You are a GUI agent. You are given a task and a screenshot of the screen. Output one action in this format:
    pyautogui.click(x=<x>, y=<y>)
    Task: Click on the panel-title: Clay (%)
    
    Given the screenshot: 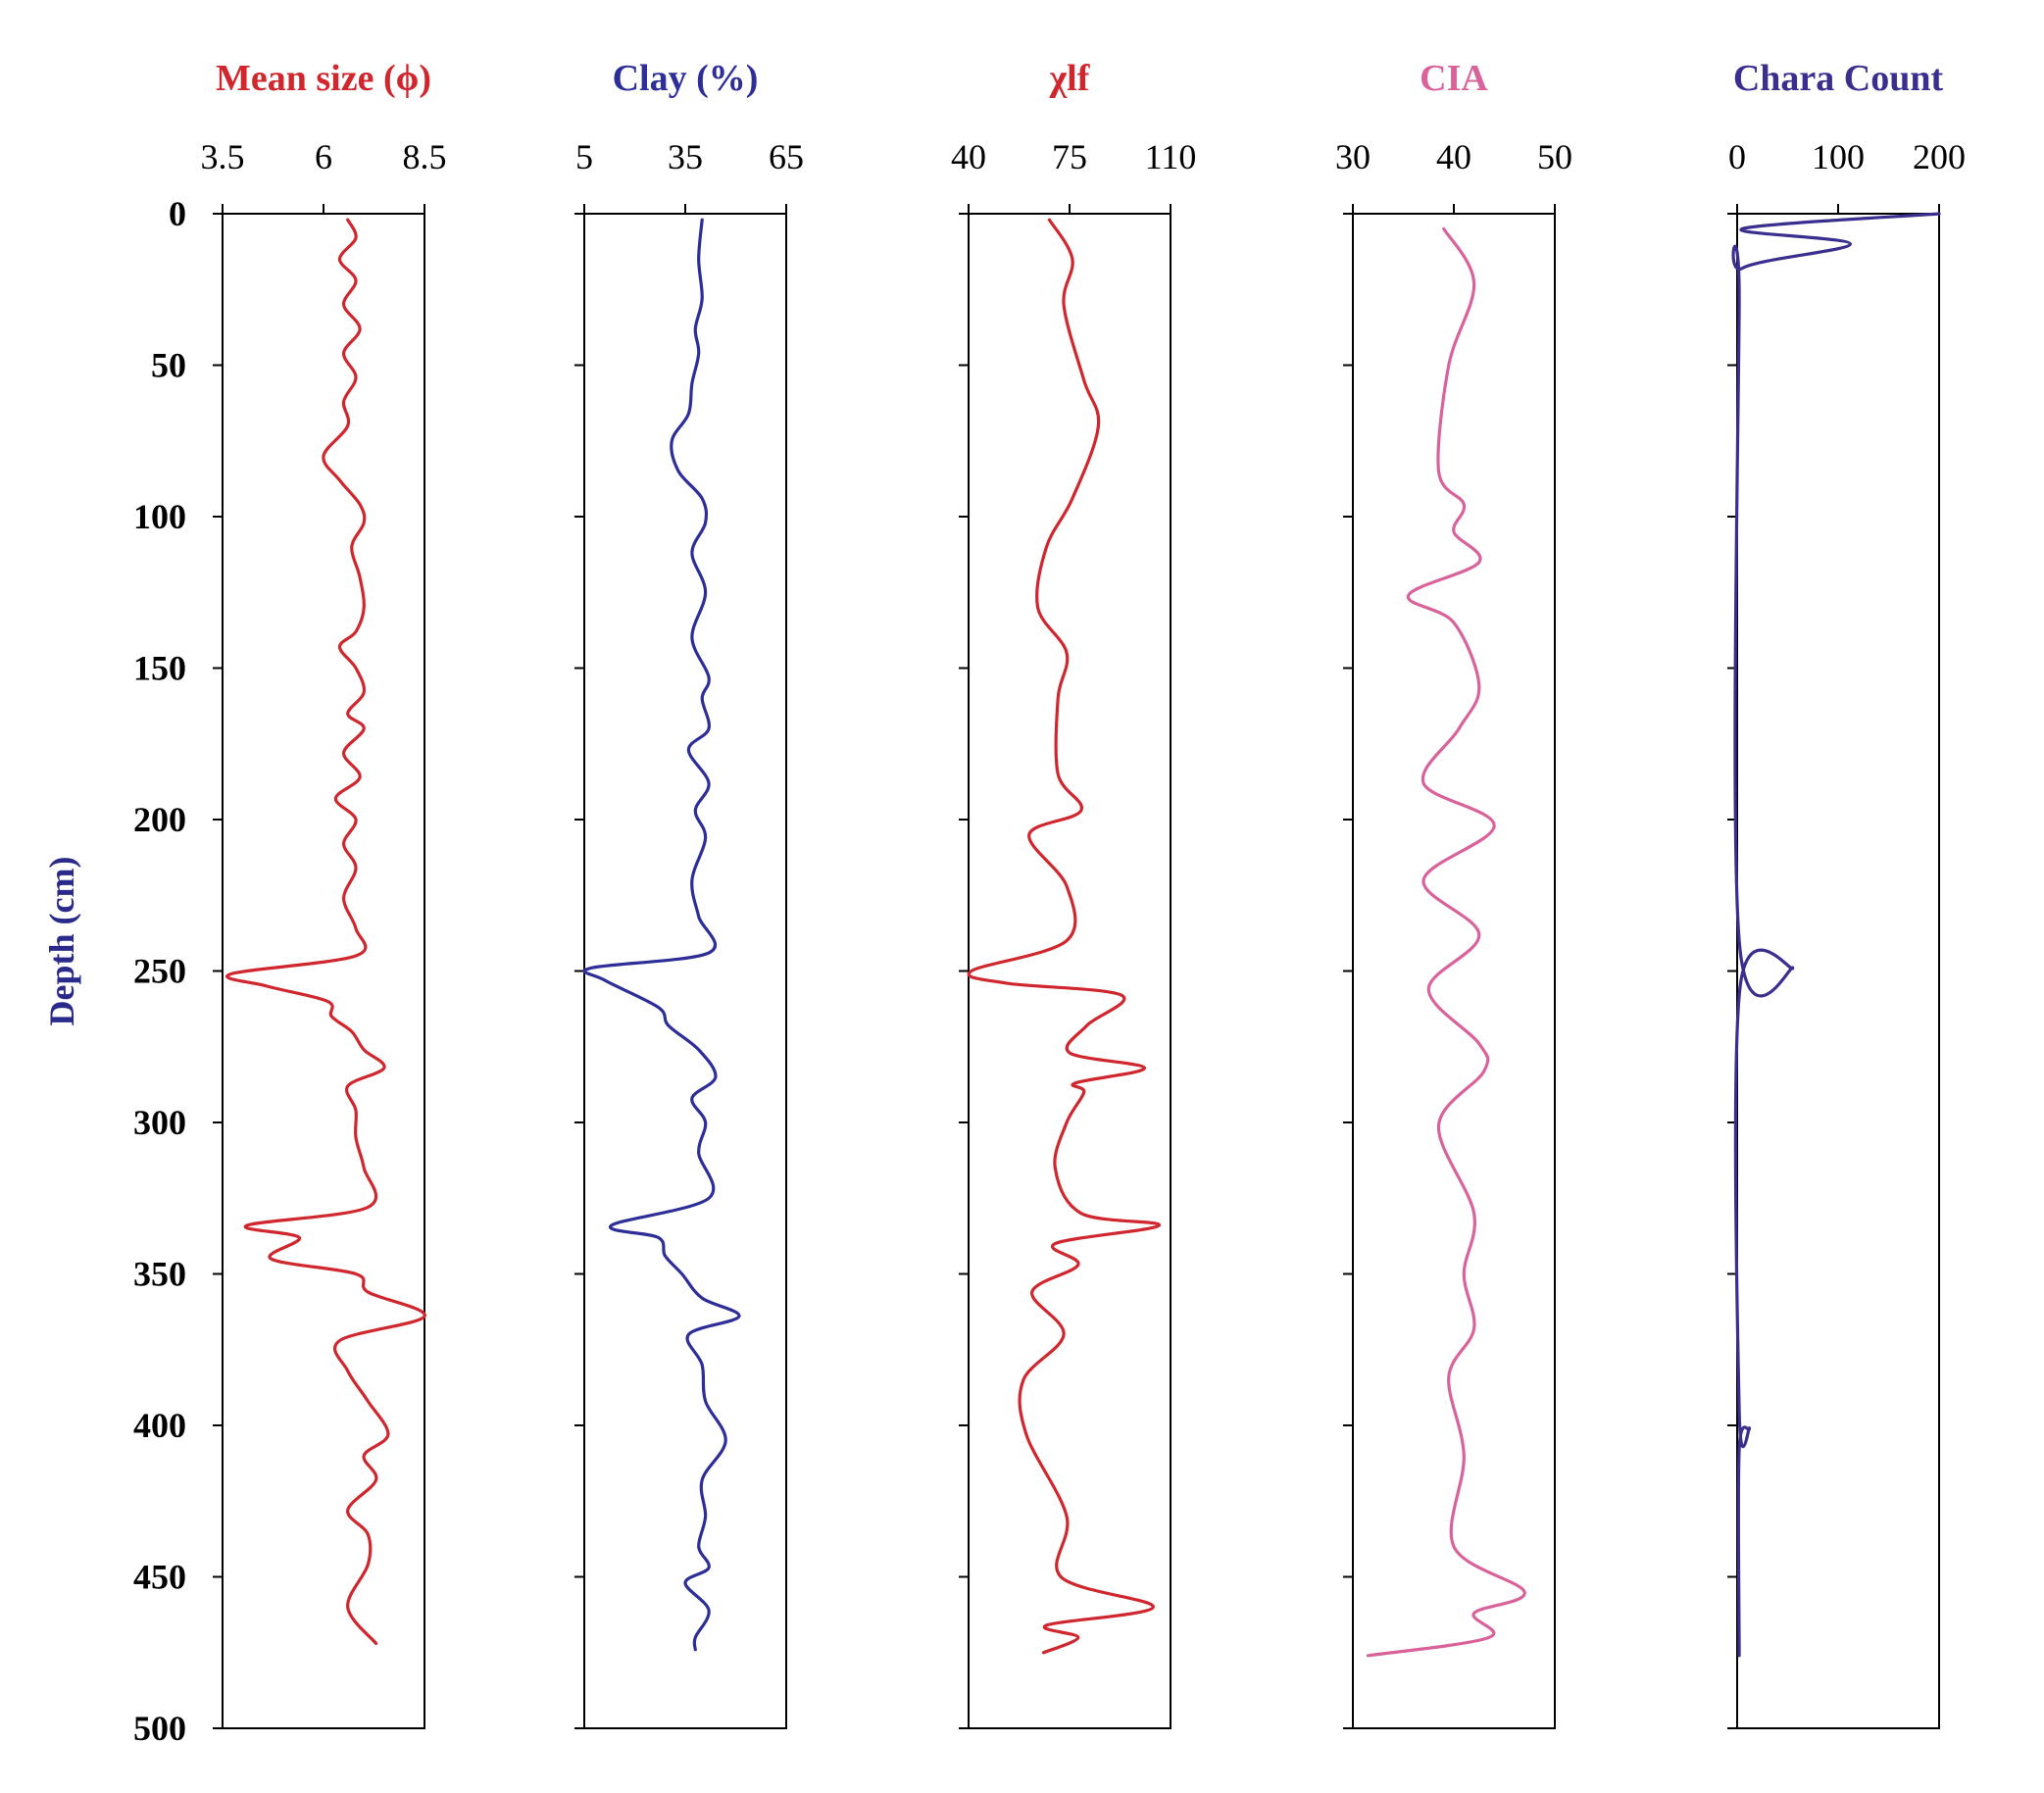 What is the action you would take?
    pyautogui.click(x=686, y=78)
    